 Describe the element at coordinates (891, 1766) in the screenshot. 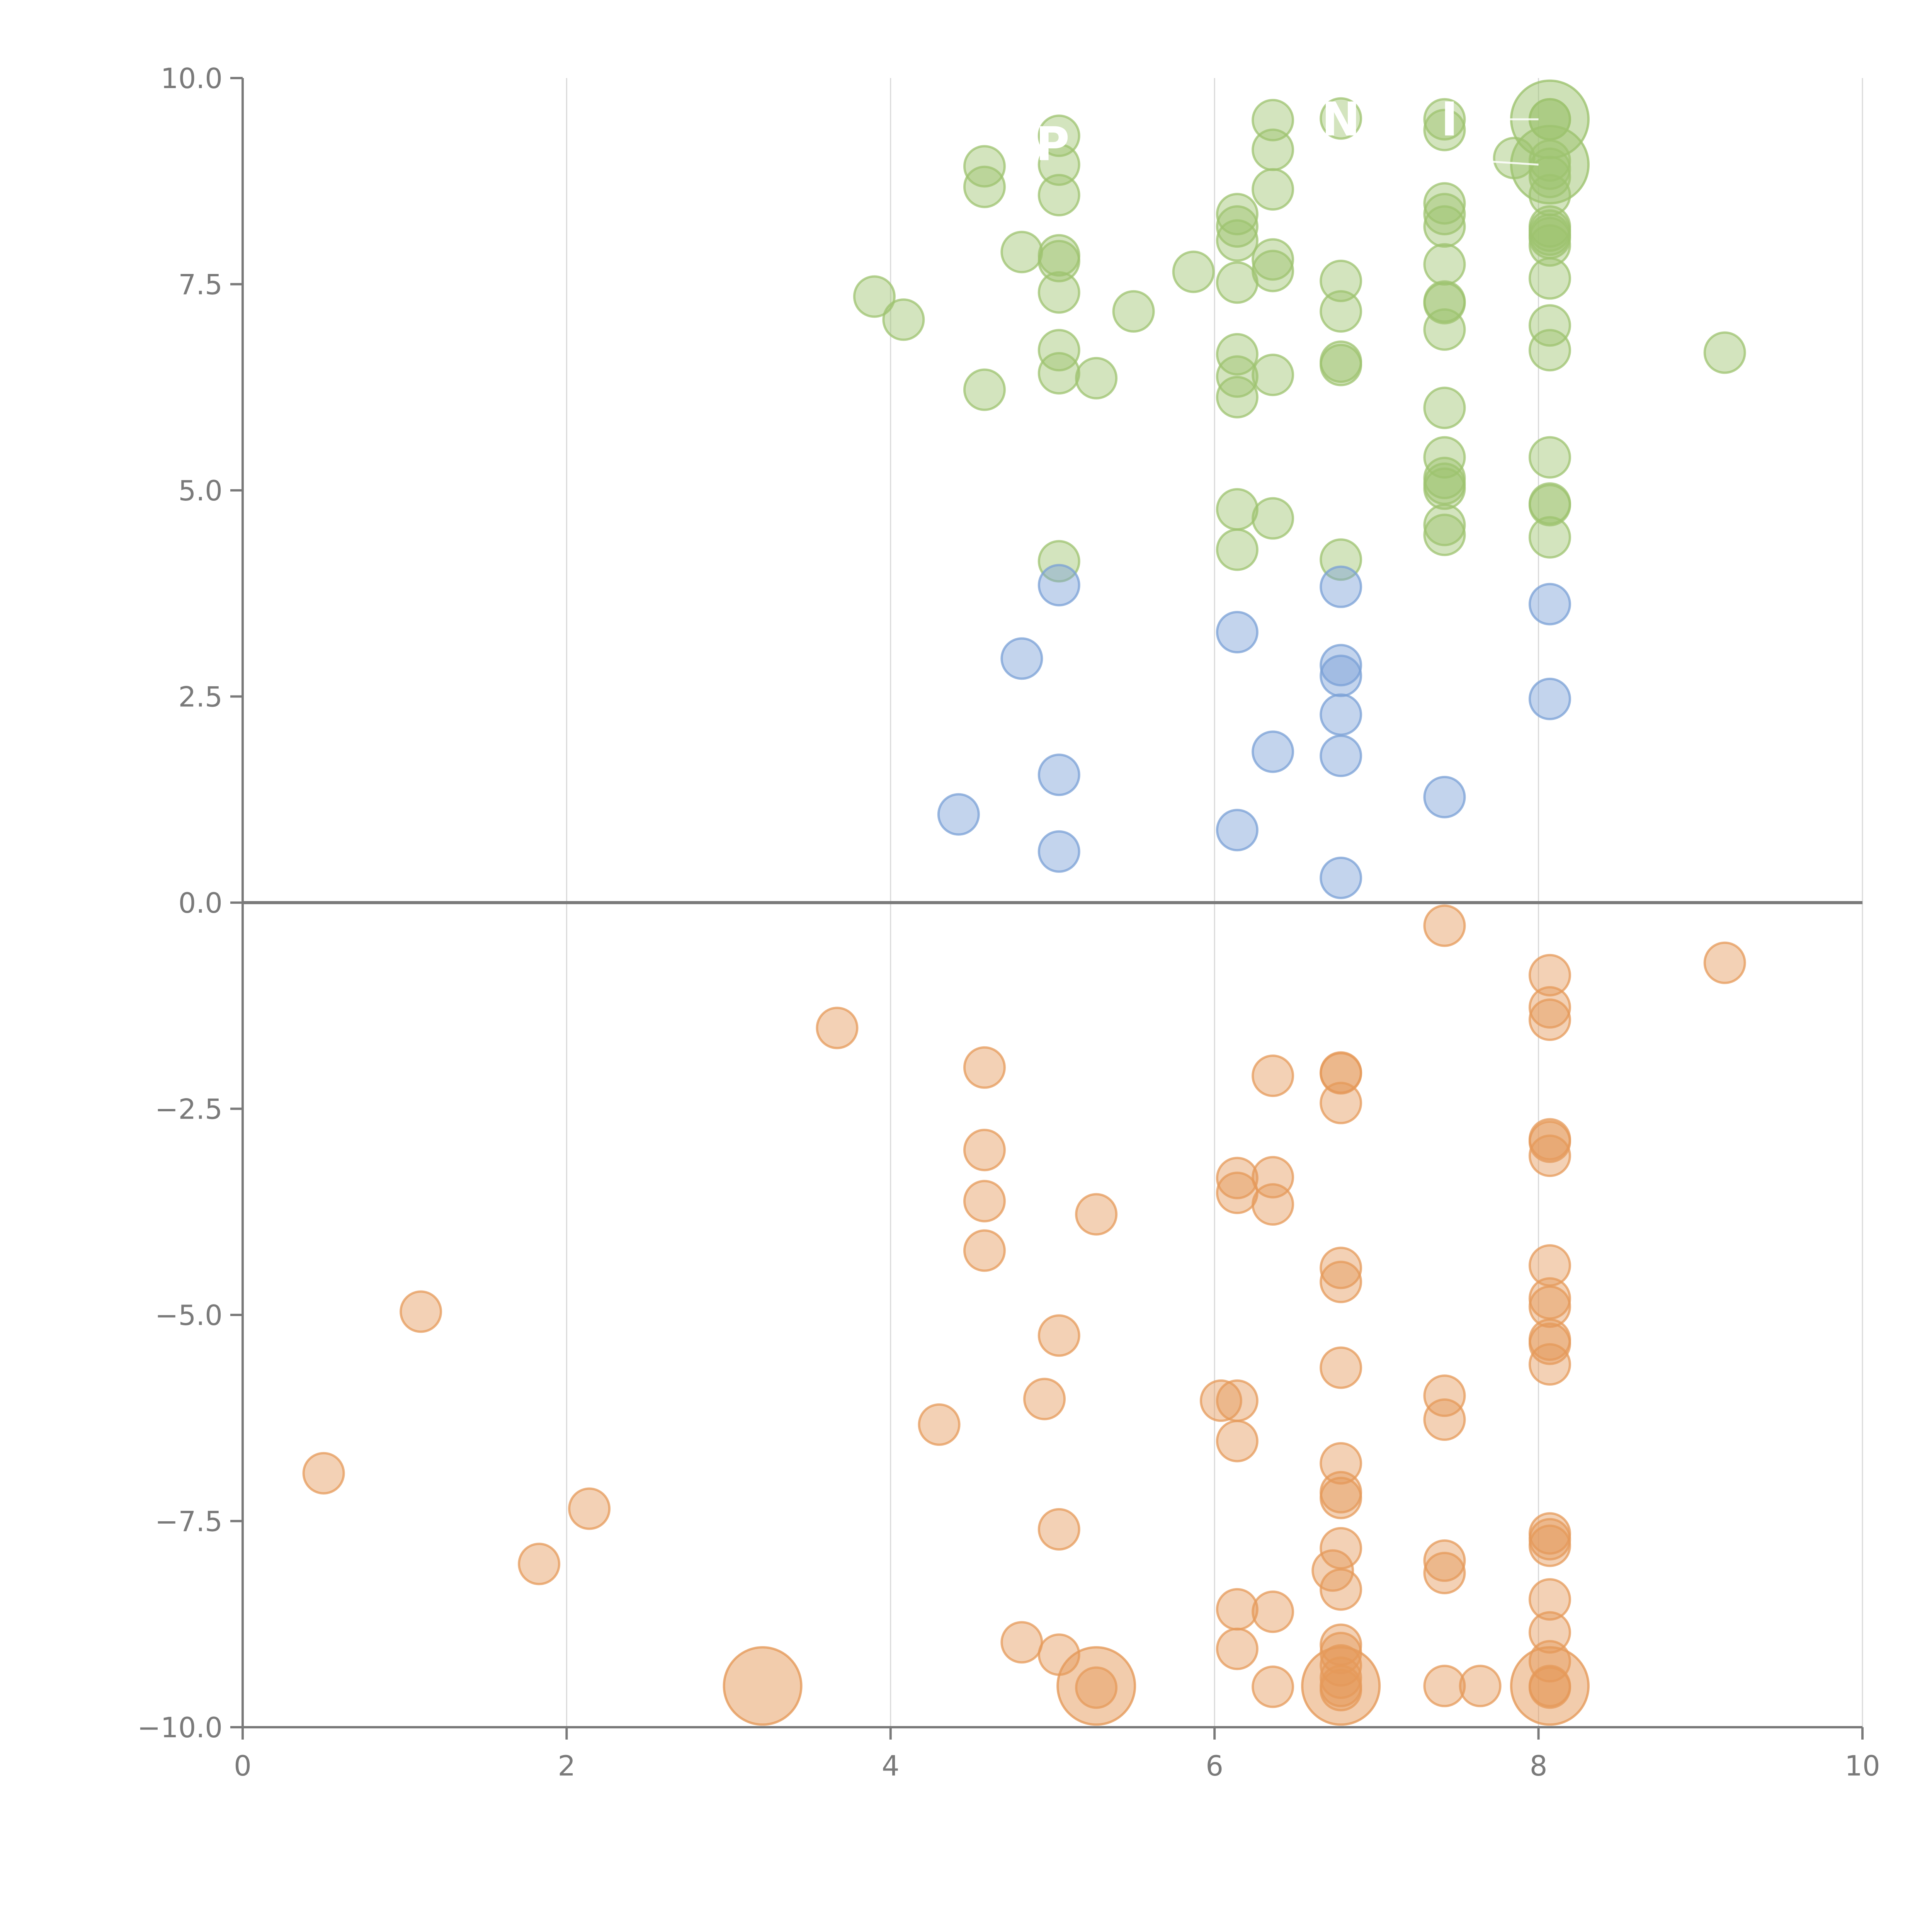

I see `x-tick-label: 4` at that location.